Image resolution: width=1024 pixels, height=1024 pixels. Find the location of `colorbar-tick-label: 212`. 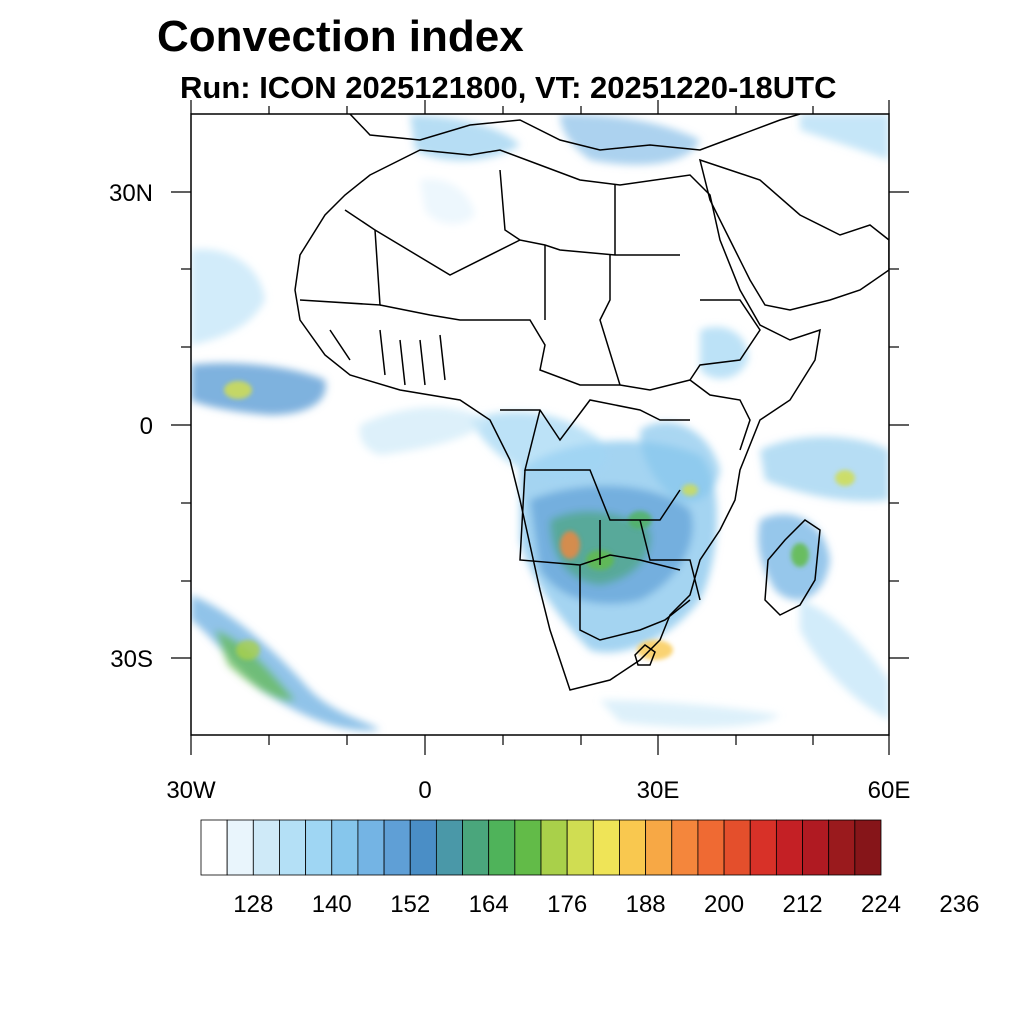

colorbar-tick-label: 212 is located at coordinates (803, 904).